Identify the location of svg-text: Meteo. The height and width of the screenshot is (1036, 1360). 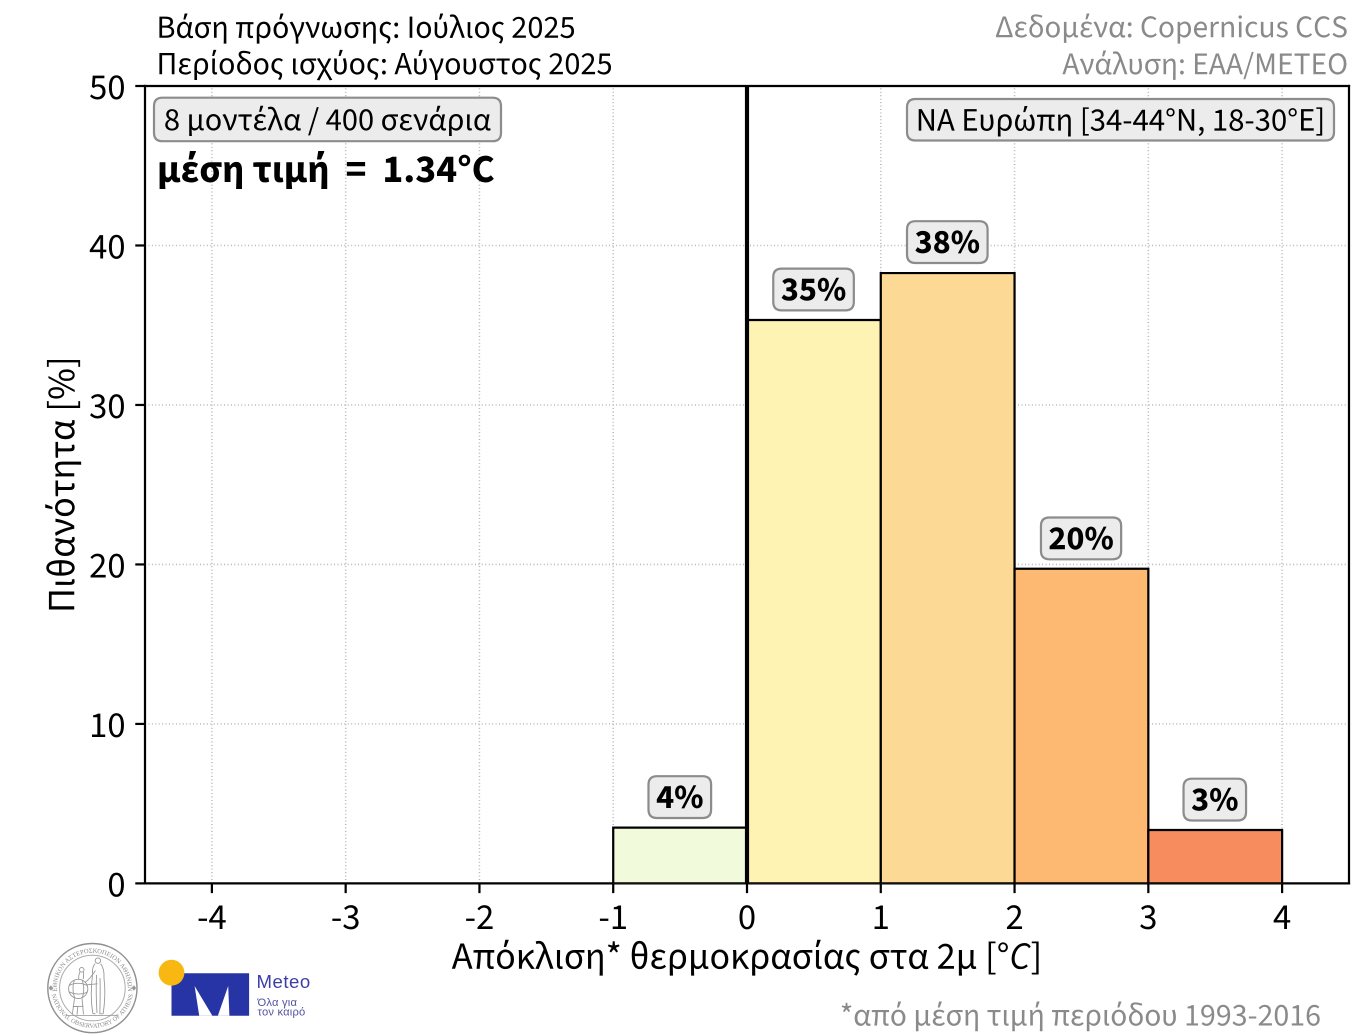
(284, 981).